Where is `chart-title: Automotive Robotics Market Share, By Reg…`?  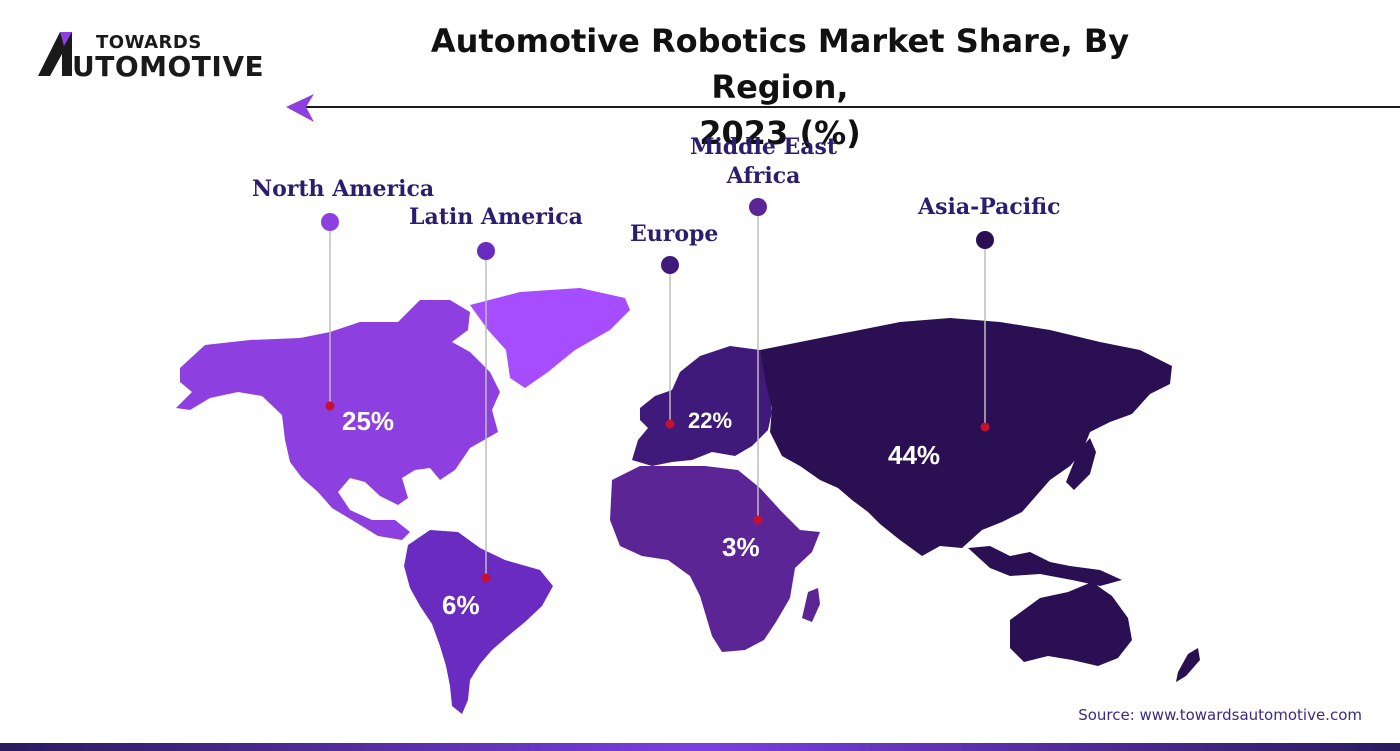
chart-title: Automotive Robotics Market Share, By Reg… is located at coordinates (780, 87).